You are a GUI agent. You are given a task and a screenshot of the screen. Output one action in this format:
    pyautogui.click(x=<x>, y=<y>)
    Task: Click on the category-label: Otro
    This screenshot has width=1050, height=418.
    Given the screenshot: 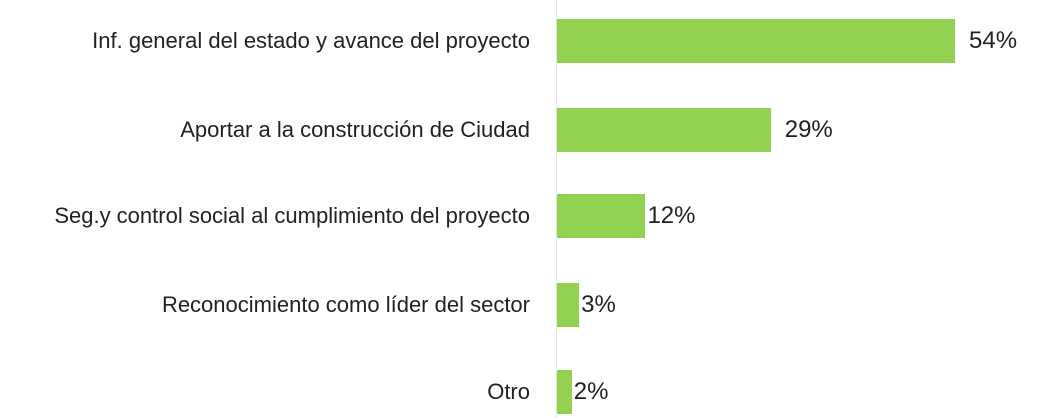 What is the action you would take?
    pyautogui.click(x=508, y=391)
    